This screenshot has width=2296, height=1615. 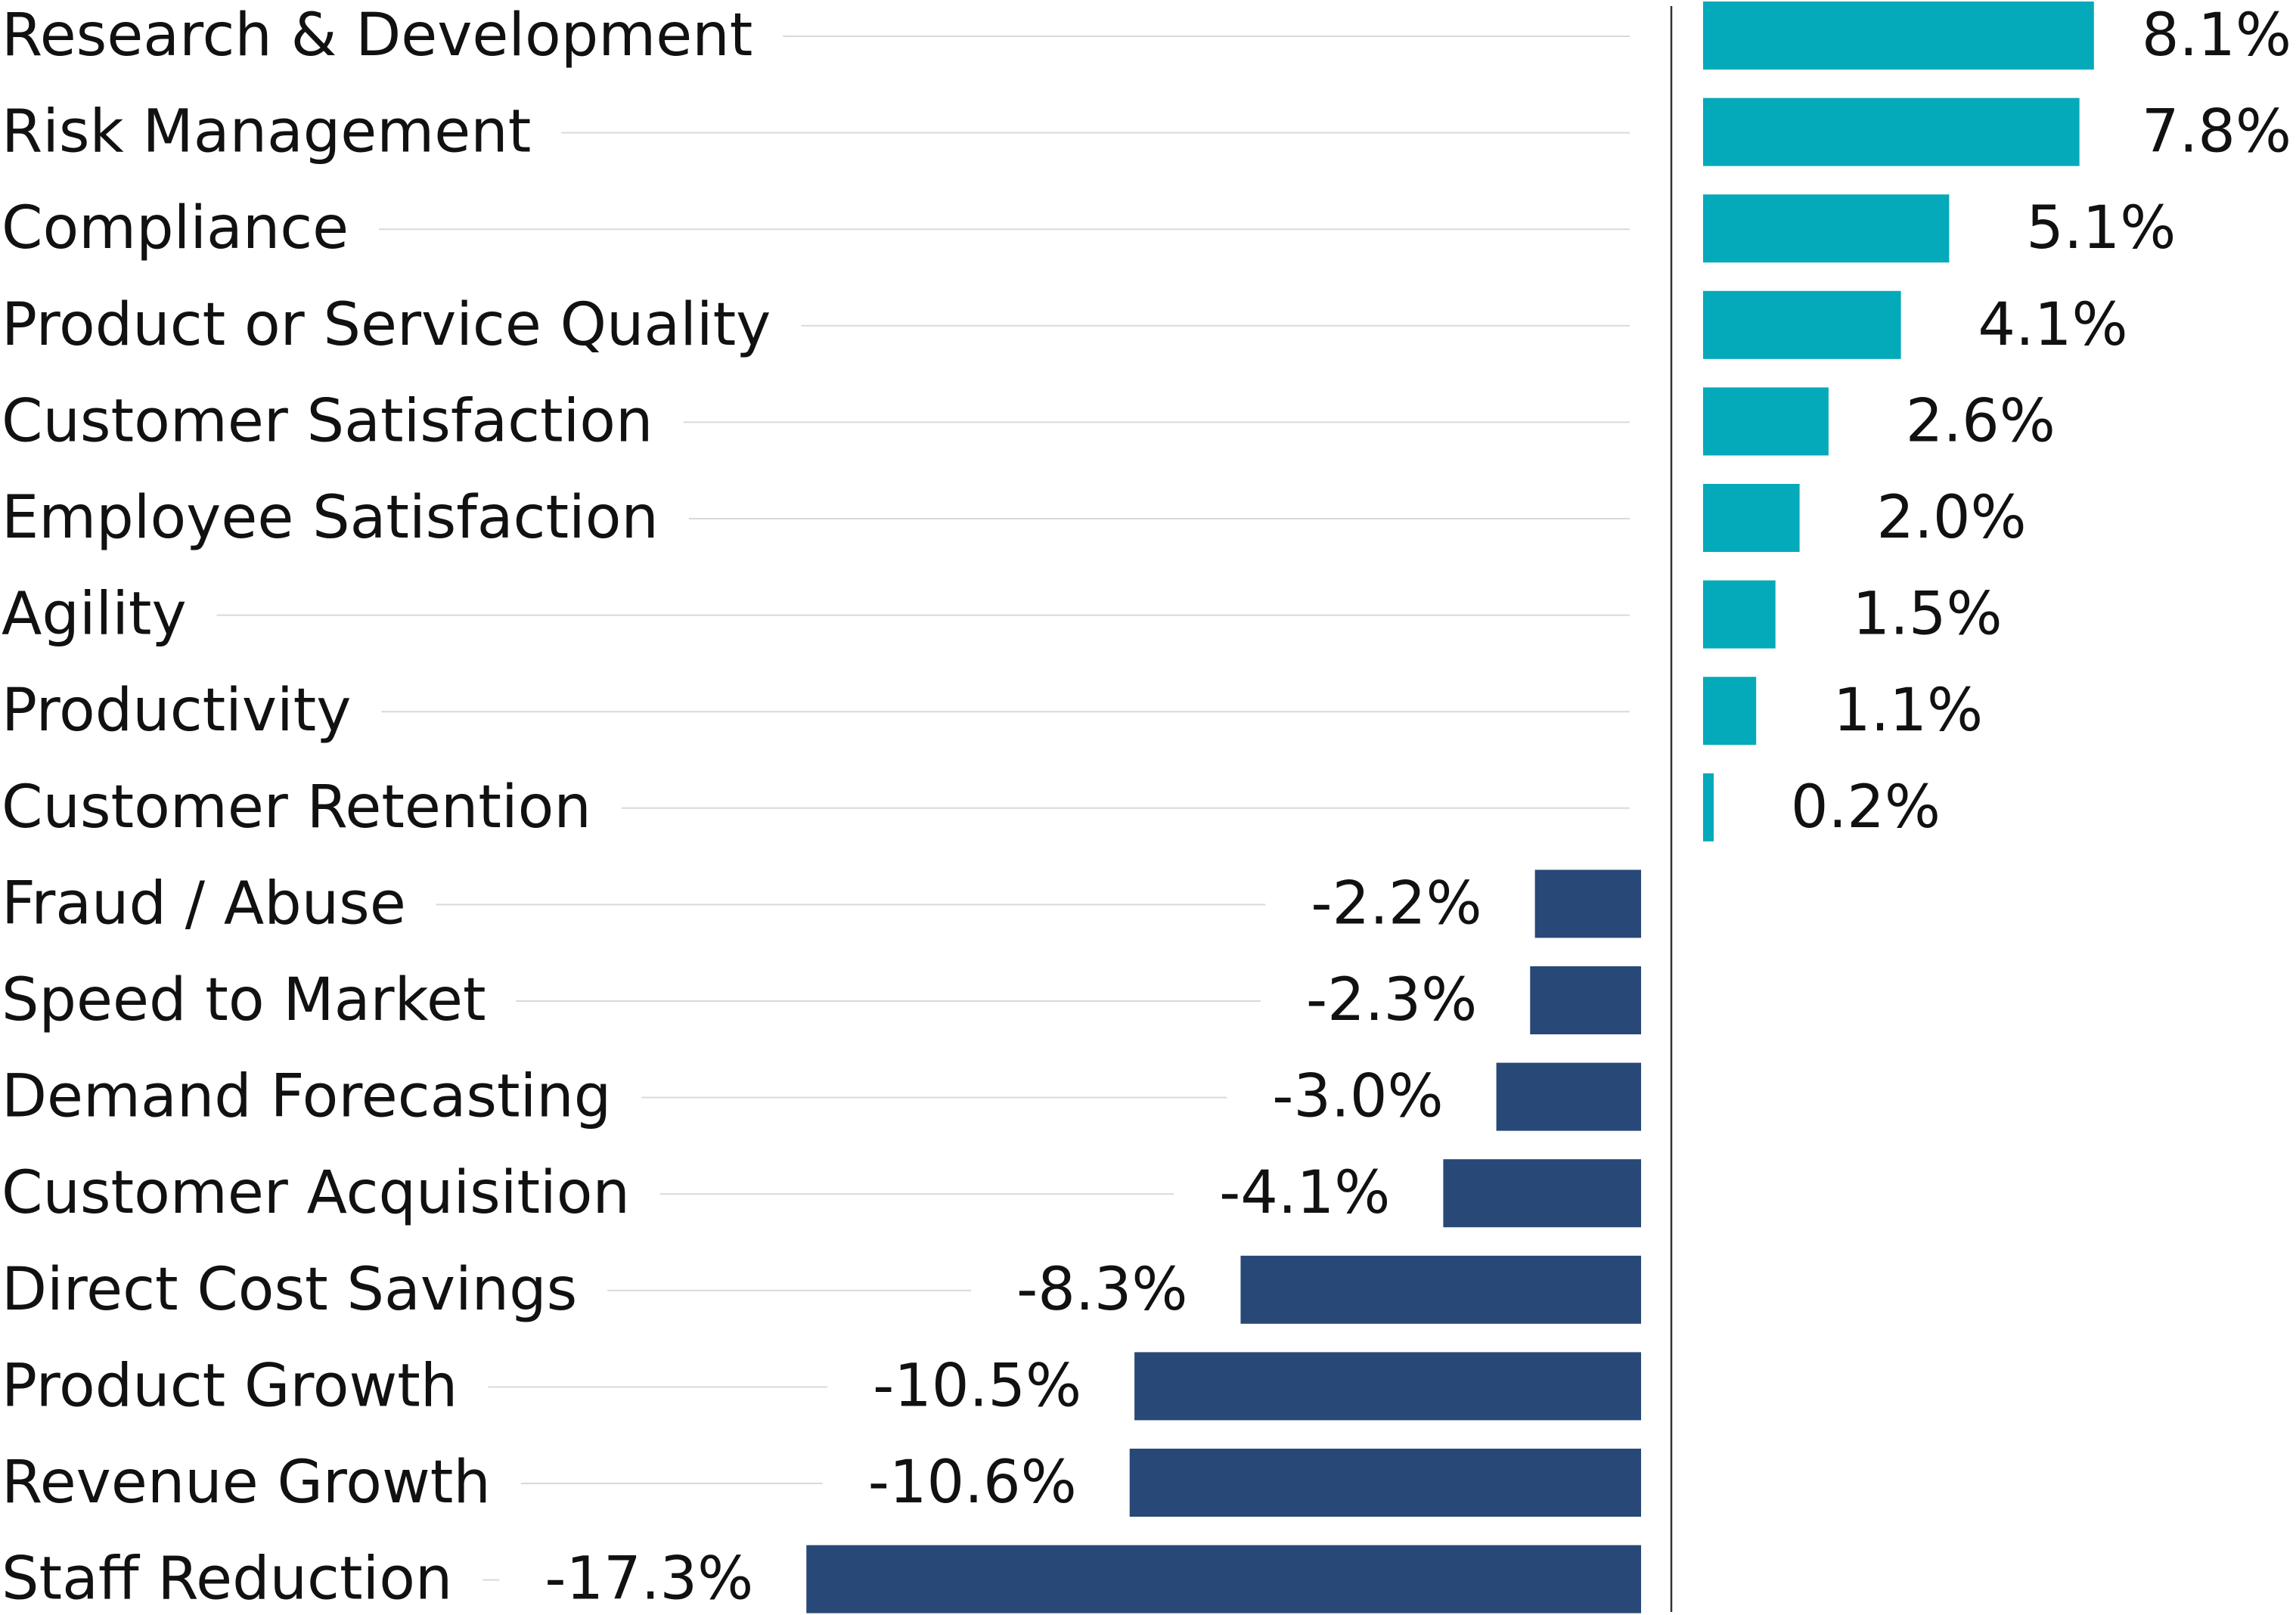 What do you see at coordinates (94, 615) in the screenshot?
I see `category-label: Agility` at bounding box center [94, 615].